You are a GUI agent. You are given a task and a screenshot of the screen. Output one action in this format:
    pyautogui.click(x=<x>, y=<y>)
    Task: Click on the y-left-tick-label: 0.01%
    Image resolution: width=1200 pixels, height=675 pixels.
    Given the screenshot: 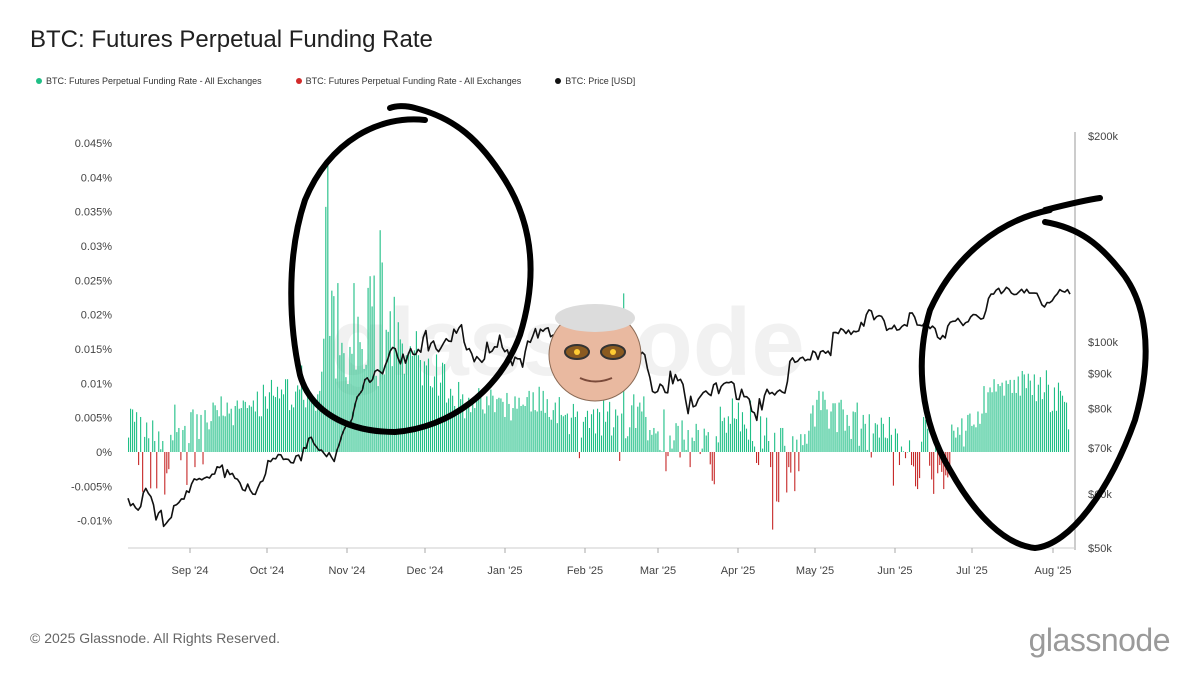 What is the action you would take?
    pyautogui.click(x=96, y=384)
    